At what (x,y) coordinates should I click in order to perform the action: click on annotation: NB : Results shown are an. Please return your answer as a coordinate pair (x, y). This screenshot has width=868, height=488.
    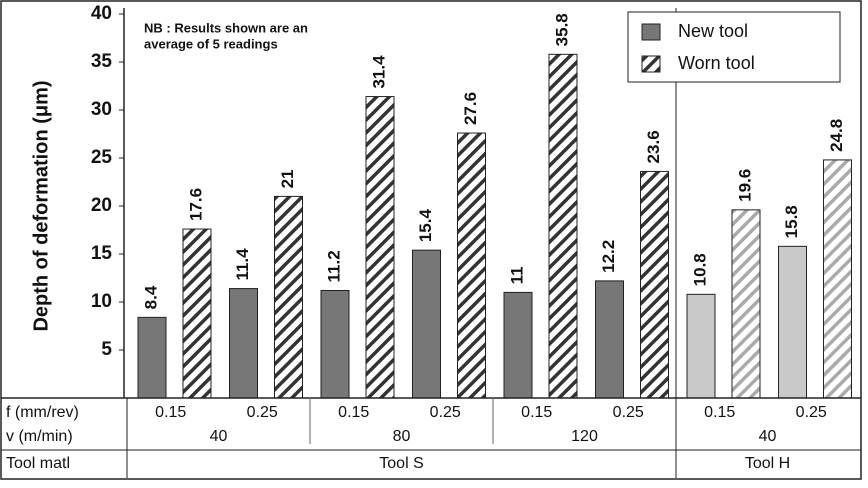
    Looking at the image, I should click on (226, 27).